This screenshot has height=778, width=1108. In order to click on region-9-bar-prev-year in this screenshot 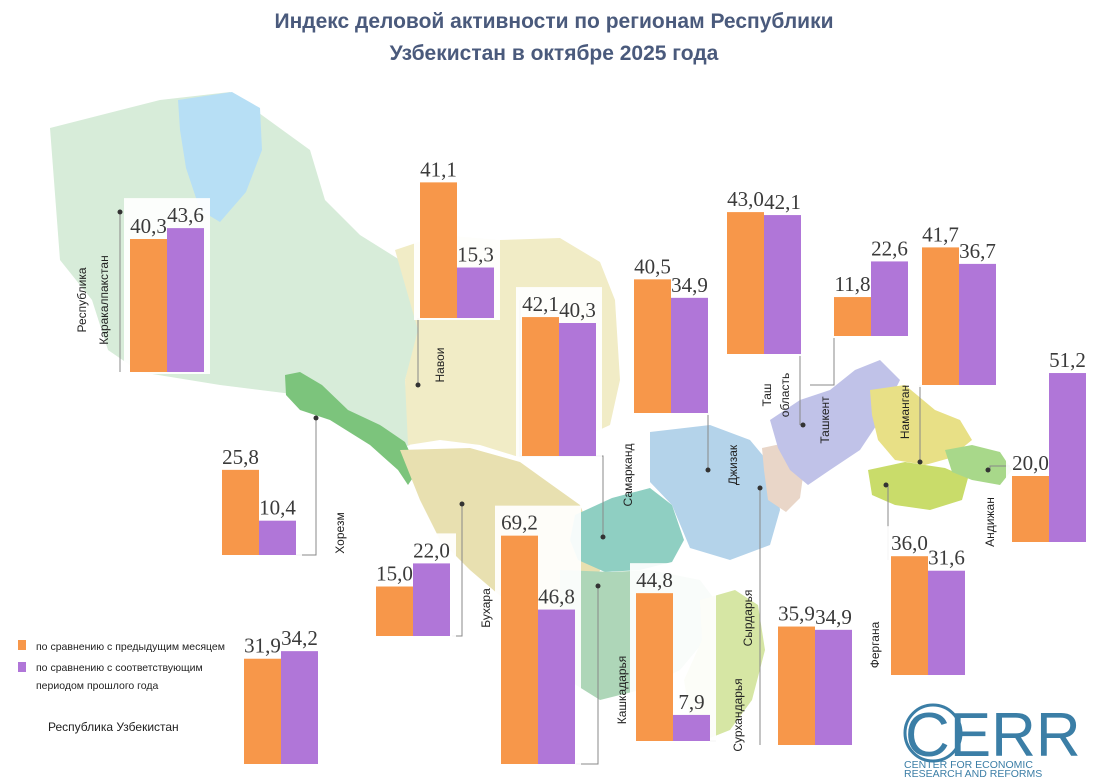, I will do `click(431, 599)`.